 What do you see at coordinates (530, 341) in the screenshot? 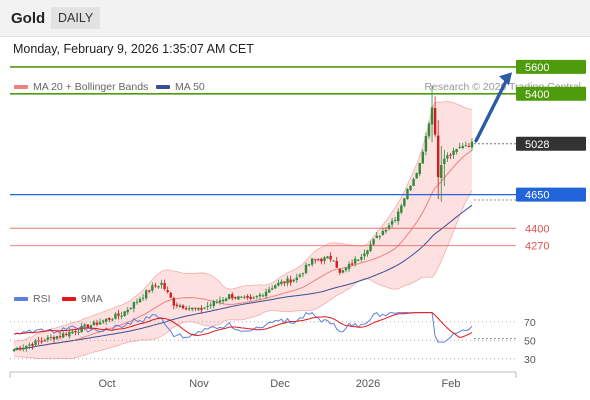
I see `rsi-tick-1: 50` at bounding box center [530, 341].